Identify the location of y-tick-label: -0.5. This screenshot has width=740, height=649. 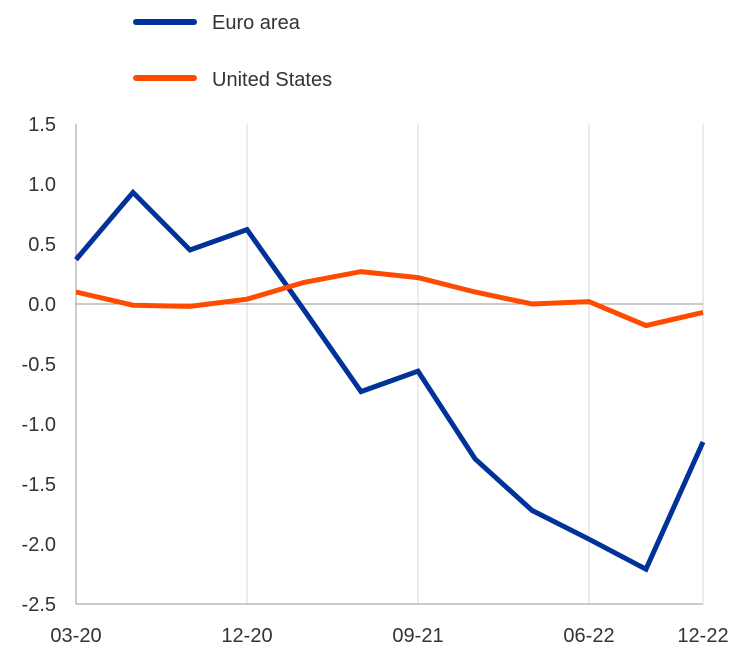
(39, 365).